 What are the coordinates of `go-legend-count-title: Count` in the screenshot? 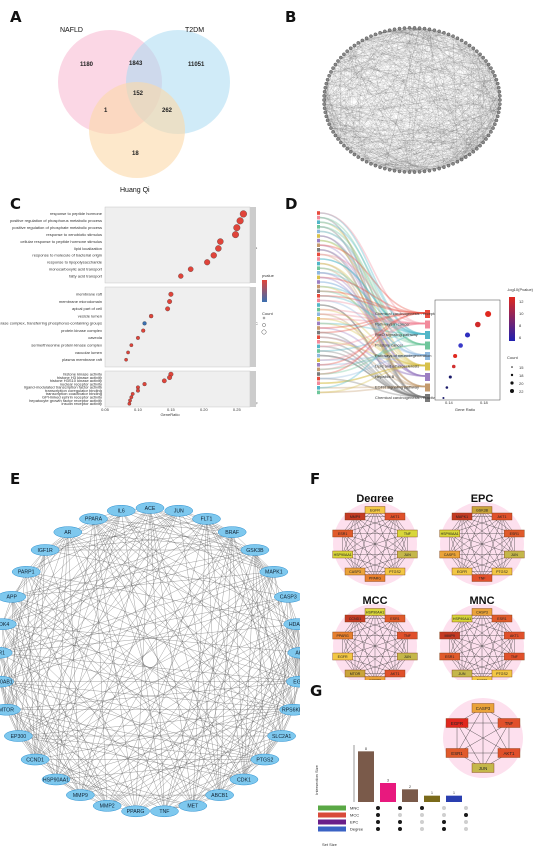 It's located at (268, 313).